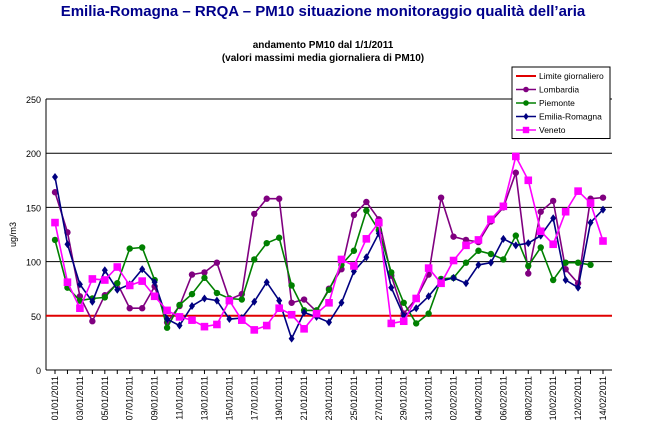 Image resolution: width=646 pixels, height=430 pixels. What do you see at coordinates (80, 398) in the screenshot?
I see `x-tick-label: 03/01/2011` at bounding box center [80, 398].